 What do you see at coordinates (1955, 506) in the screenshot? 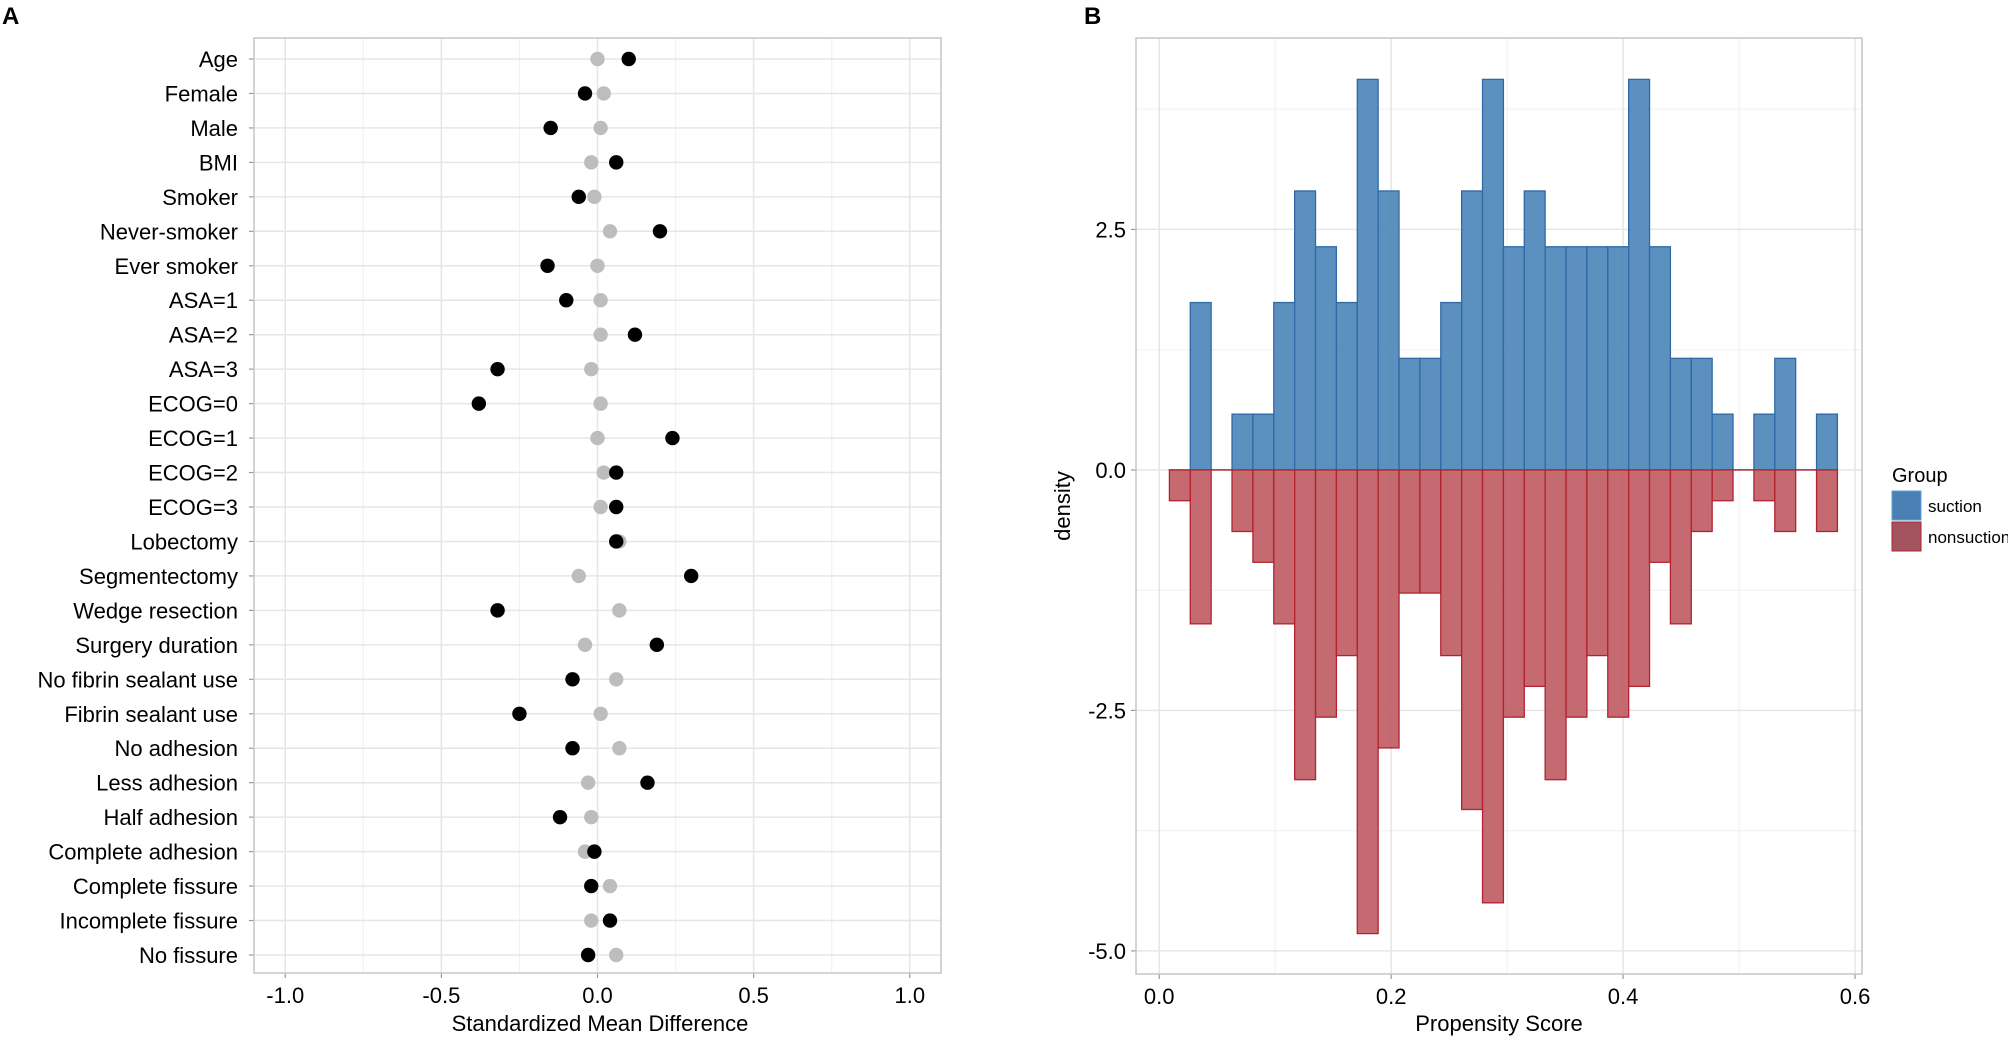
I see `legend-label-suction: suction` at bounding box center [1955, 506].